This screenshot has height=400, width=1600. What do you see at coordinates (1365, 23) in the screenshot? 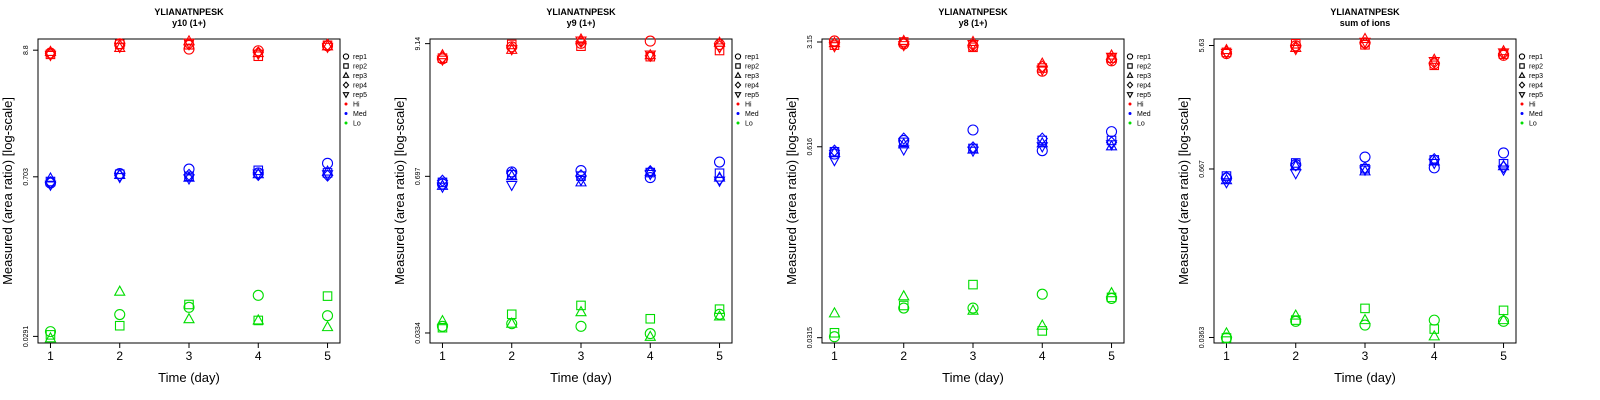
I see `chart-subtitle: sum of ions` at bounding box center [1365, 23].